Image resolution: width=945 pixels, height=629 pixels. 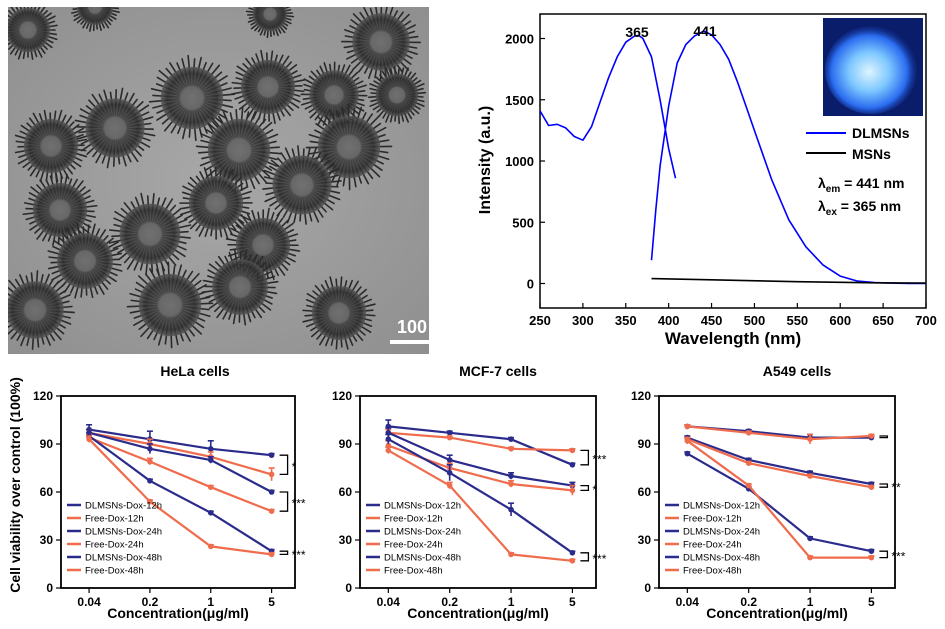 What do you see at coordinates (926, 320) in the screenshot?
I see `spectrum-x-tick-label: 700` at bounding box center [926, 320].